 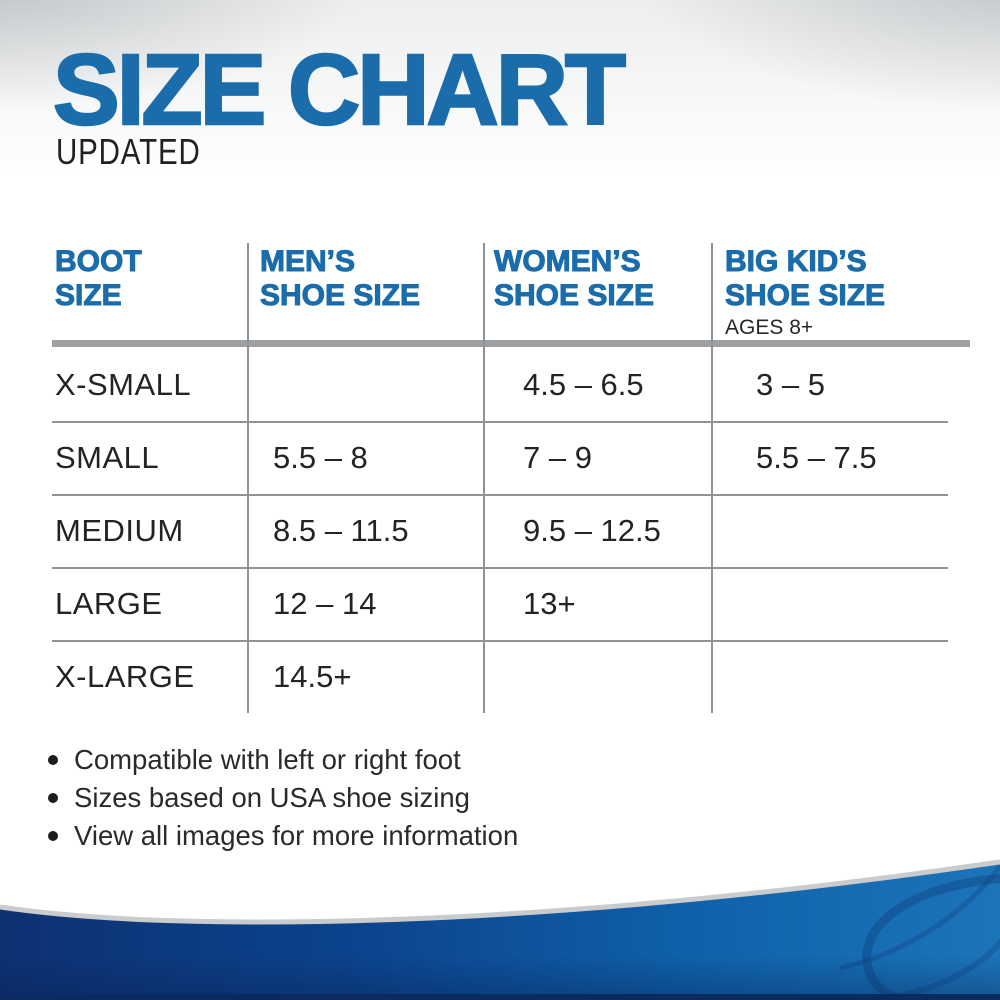 What do you see at coordinates (500, 977) in the screenshot?
I see `wave-bottom-shading` at bounding box center [500, 977].